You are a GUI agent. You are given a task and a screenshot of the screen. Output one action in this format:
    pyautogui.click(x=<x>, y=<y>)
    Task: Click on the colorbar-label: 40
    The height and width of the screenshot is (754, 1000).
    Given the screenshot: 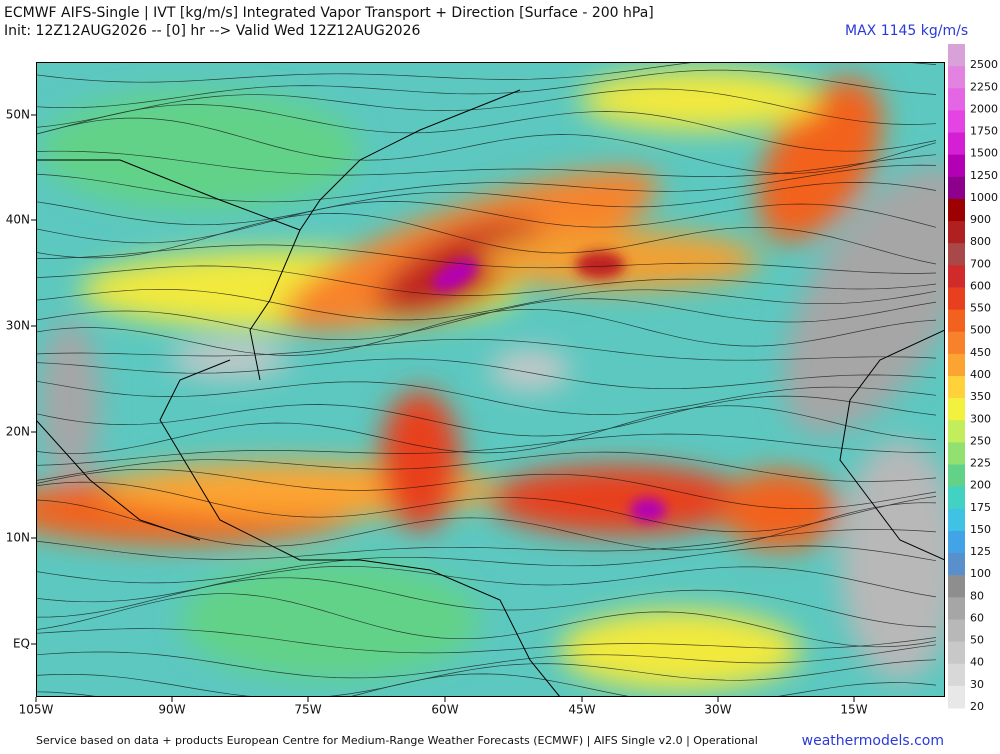 What is the action you would take?
    pyautogui.click(x=977, y=662)
    